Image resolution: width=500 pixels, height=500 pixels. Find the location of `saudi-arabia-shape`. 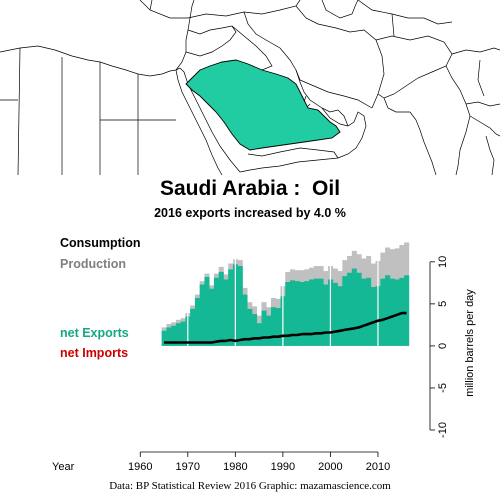

saudi-arabia-shape is located at coordinates (263, 105).